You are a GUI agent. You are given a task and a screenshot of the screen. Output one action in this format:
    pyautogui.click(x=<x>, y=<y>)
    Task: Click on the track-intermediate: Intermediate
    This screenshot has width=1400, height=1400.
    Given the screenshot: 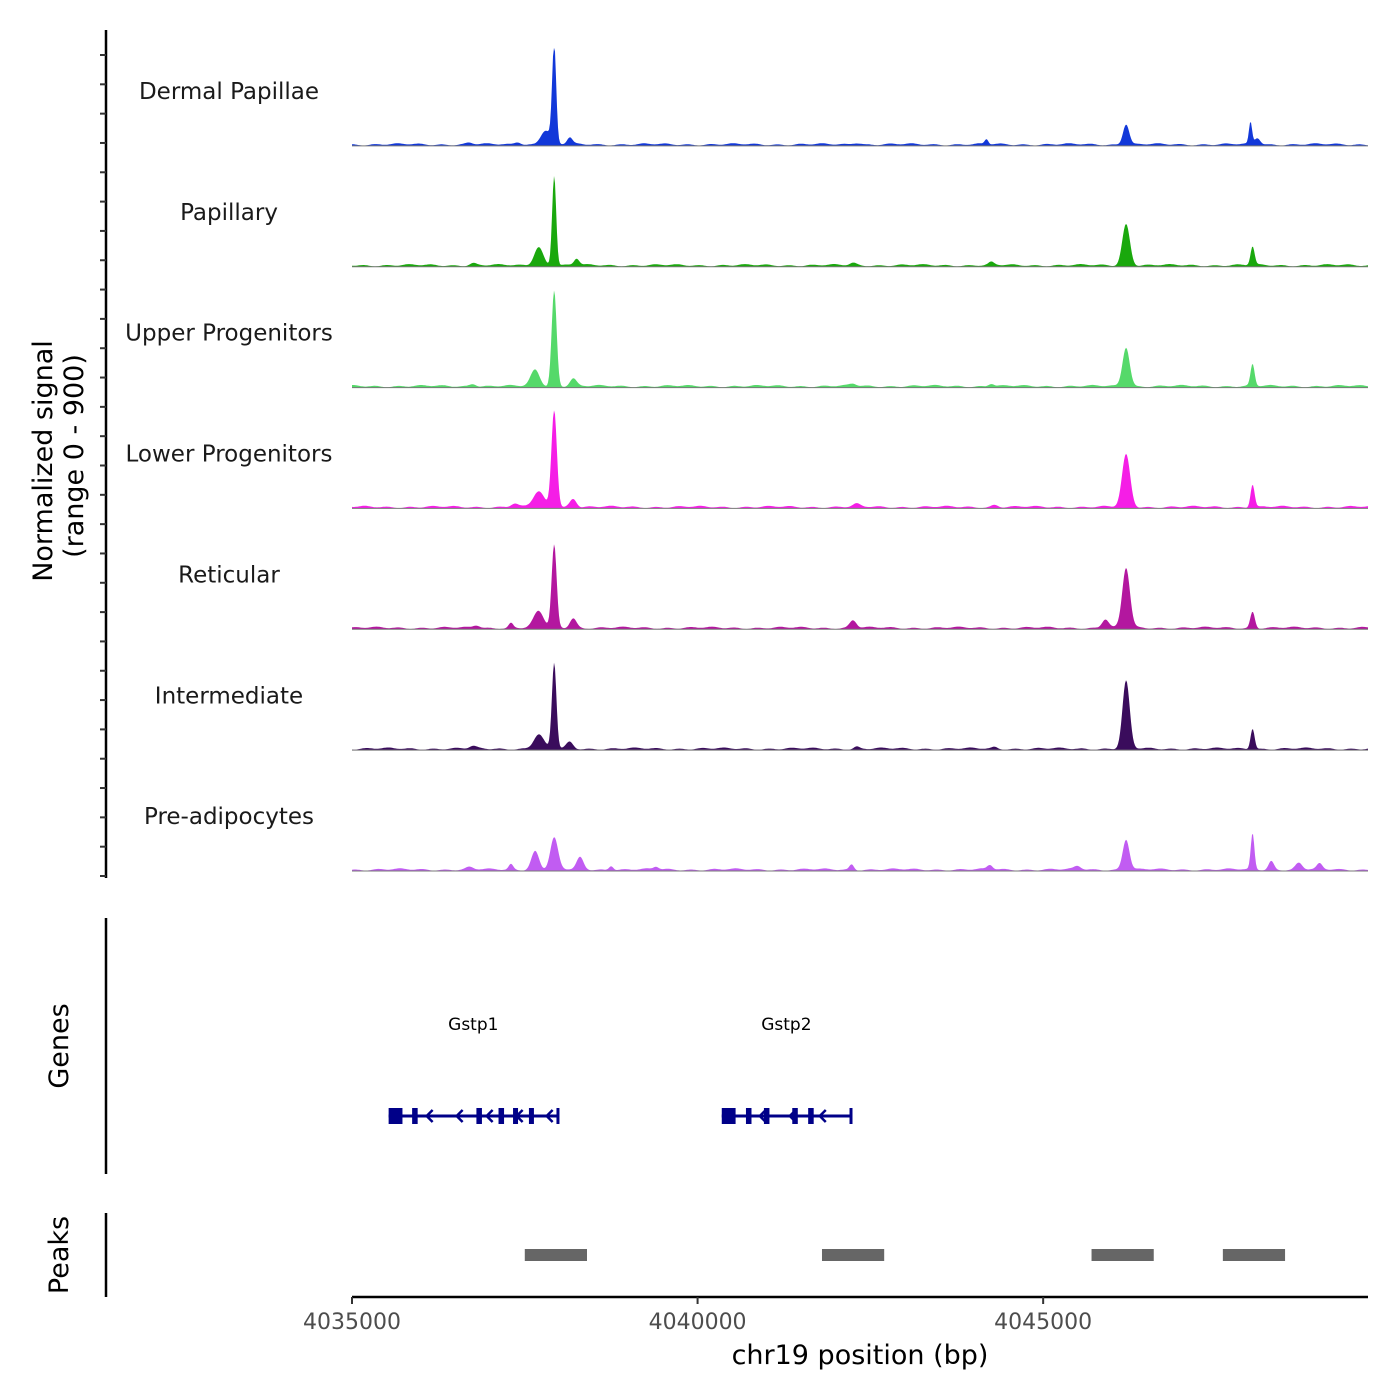 What is the action you would take?
    pyautogui.click(x=761, y=706)
    